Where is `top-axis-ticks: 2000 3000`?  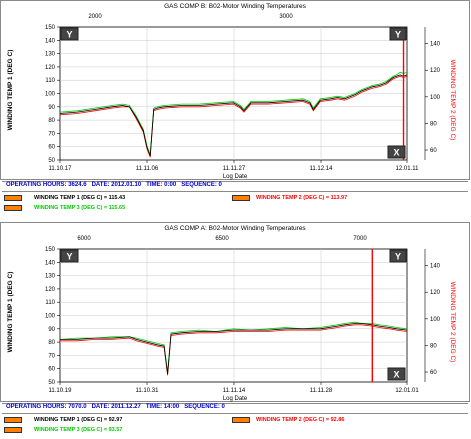 top-axis-ticks: 2000 3000 is located at coordinates (190, 17).